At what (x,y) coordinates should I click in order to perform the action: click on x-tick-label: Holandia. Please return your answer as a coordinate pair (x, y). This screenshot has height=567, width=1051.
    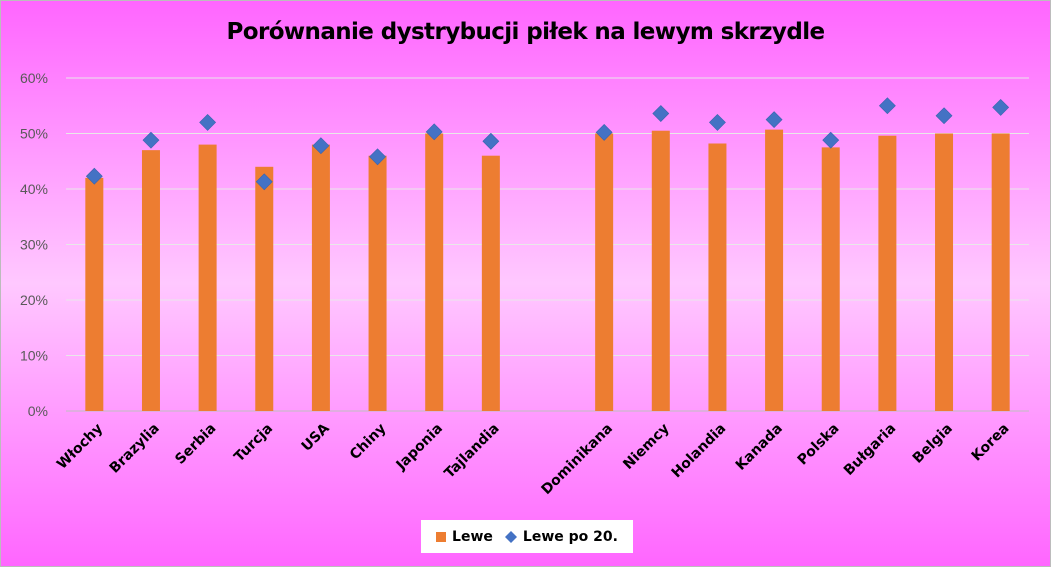
    Looking at the image, I should click on (699, 451).